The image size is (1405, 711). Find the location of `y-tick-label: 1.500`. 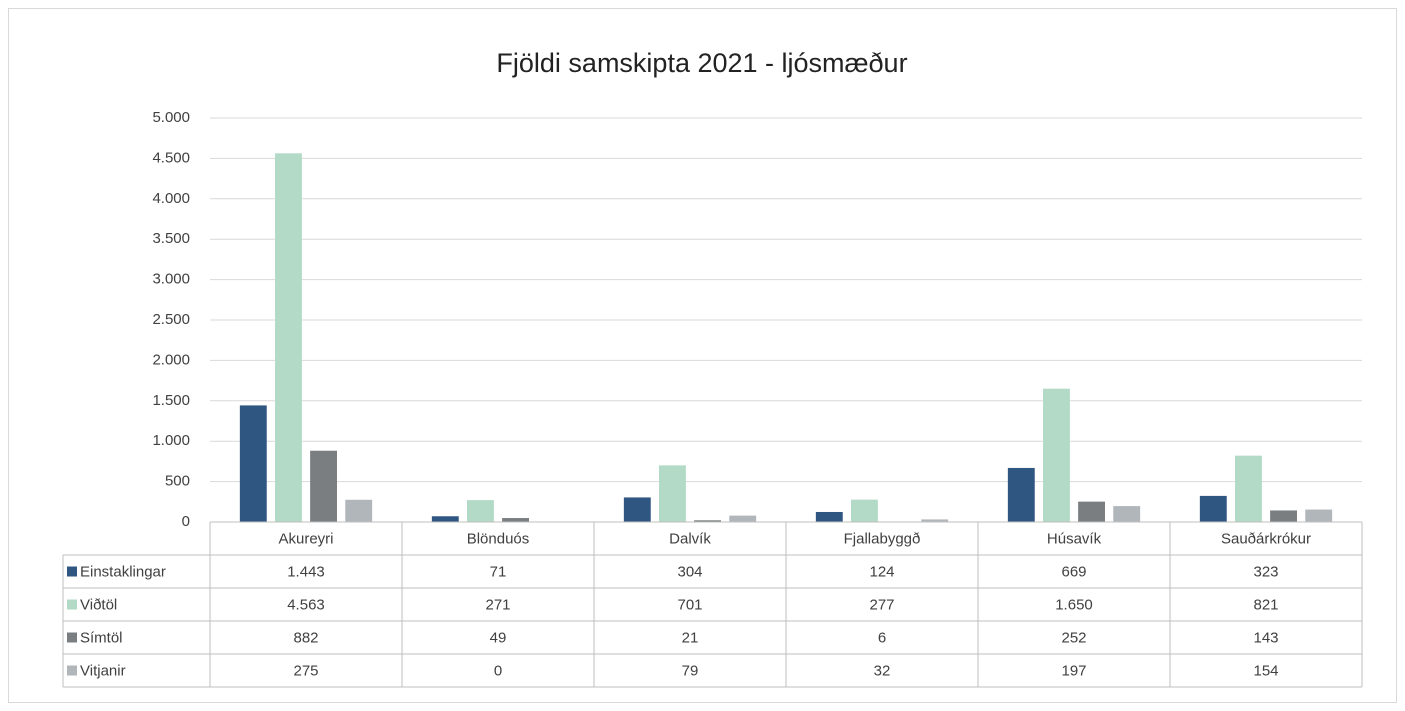

y-tick-label: 1.500 is located at coordinates (171, 400).